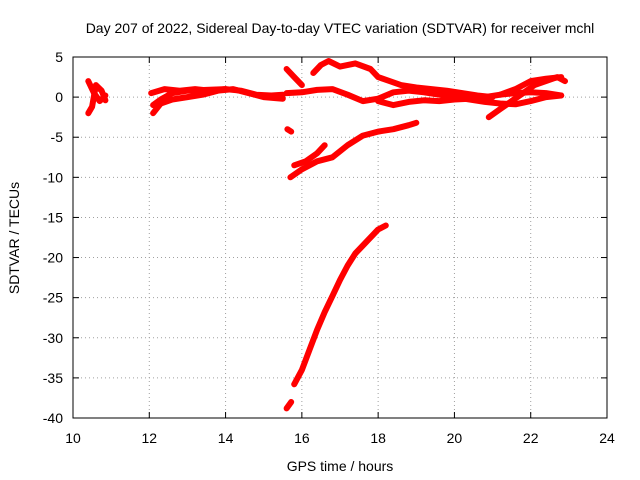  I want to click on x-tick-label: 20, so click(455, 438).